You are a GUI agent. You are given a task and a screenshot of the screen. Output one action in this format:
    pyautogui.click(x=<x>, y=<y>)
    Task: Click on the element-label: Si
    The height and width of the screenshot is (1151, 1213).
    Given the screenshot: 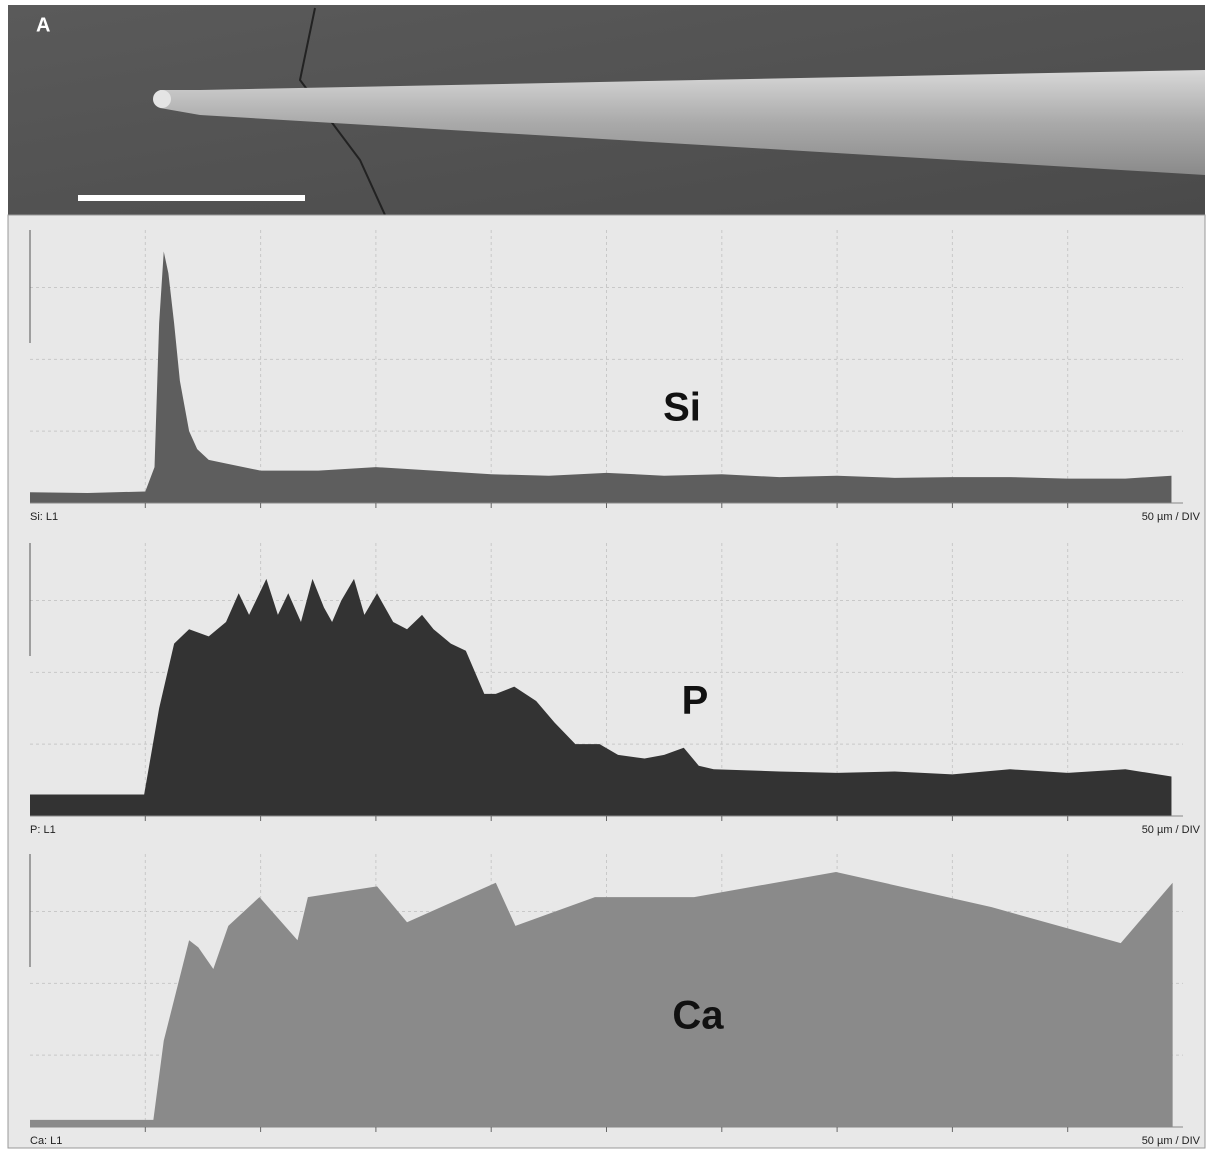 What is the action you would take?
    pyautogui.click(x=682, y=408)
    